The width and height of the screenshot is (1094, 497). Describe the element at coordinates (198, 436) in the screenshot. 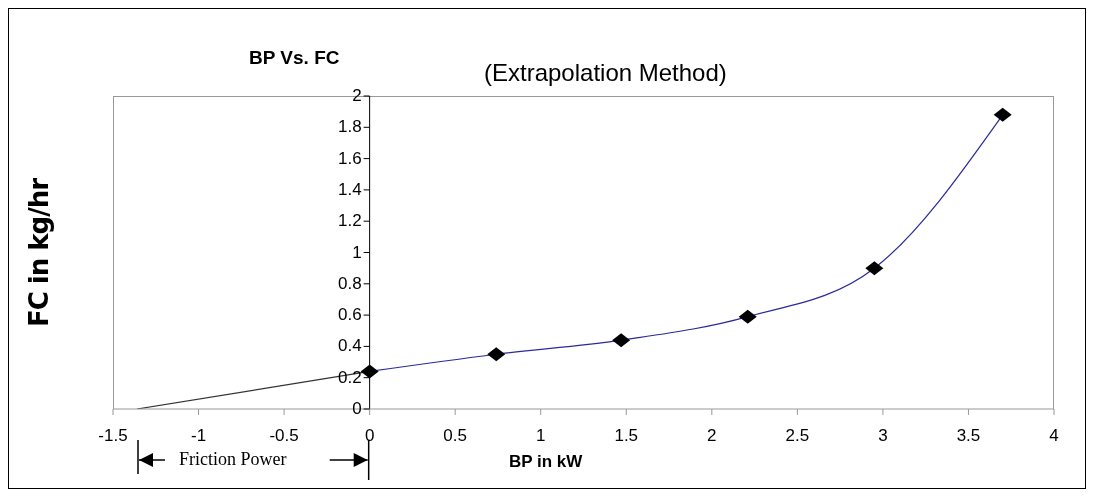

I see `x-tick-label: -1` at that location.